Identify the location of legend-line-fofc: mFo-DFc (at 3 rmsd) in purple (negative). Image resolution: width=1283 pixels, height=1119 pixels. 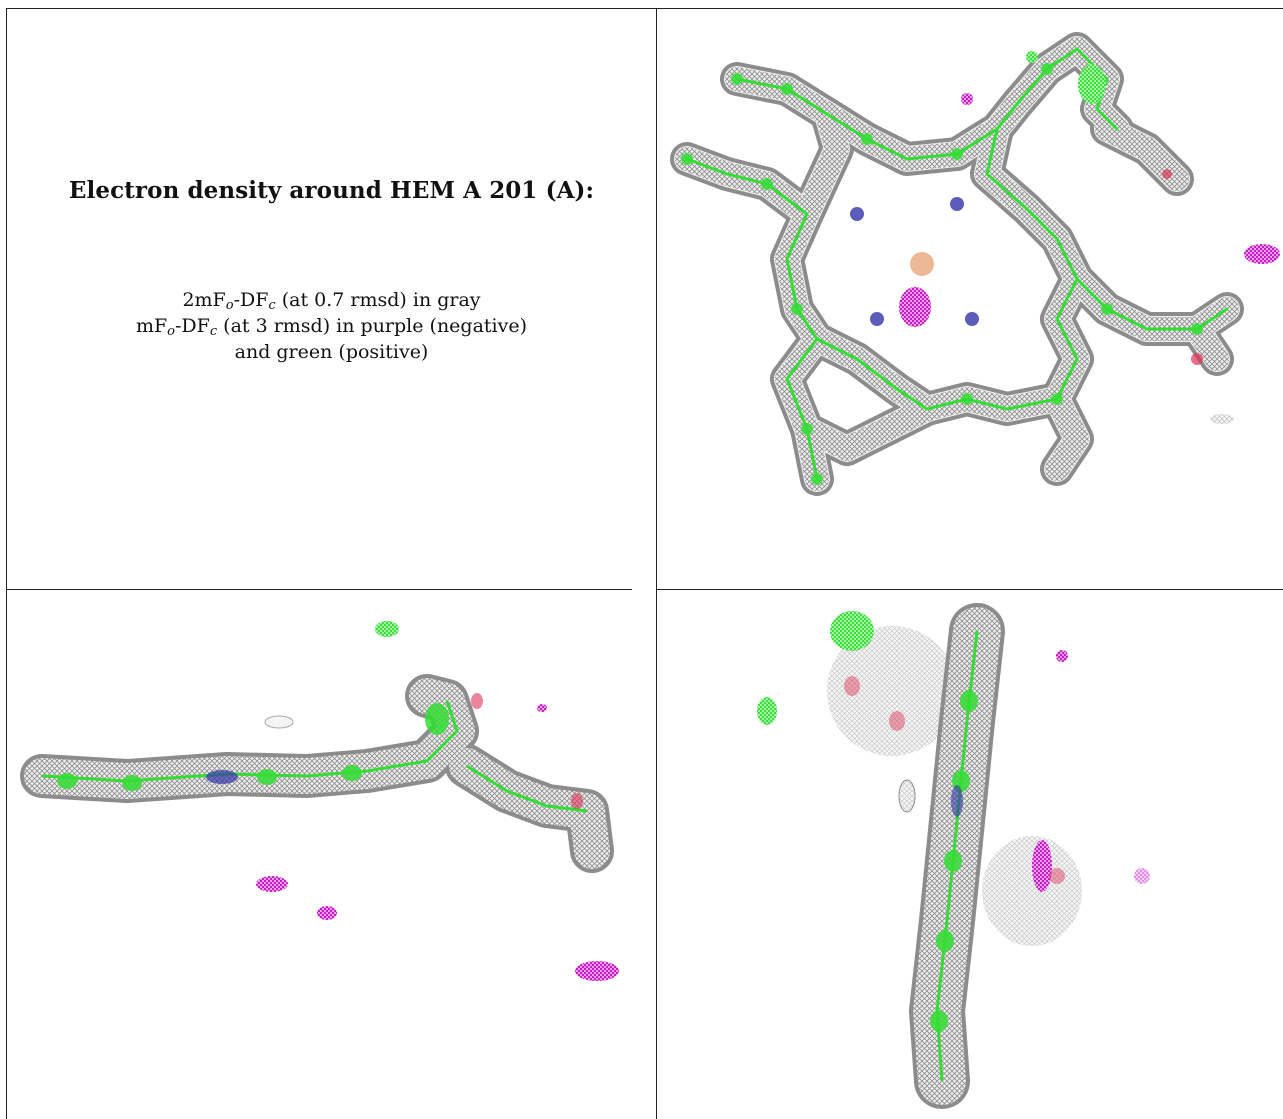
(331, 327).